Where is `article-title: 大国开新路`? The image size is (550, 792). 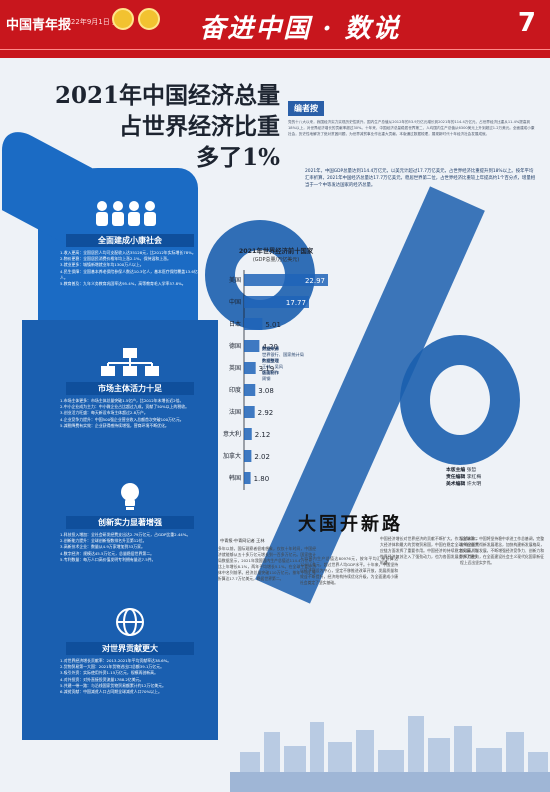
article-title: 大国开新路 is located at coordinates (350, 524).